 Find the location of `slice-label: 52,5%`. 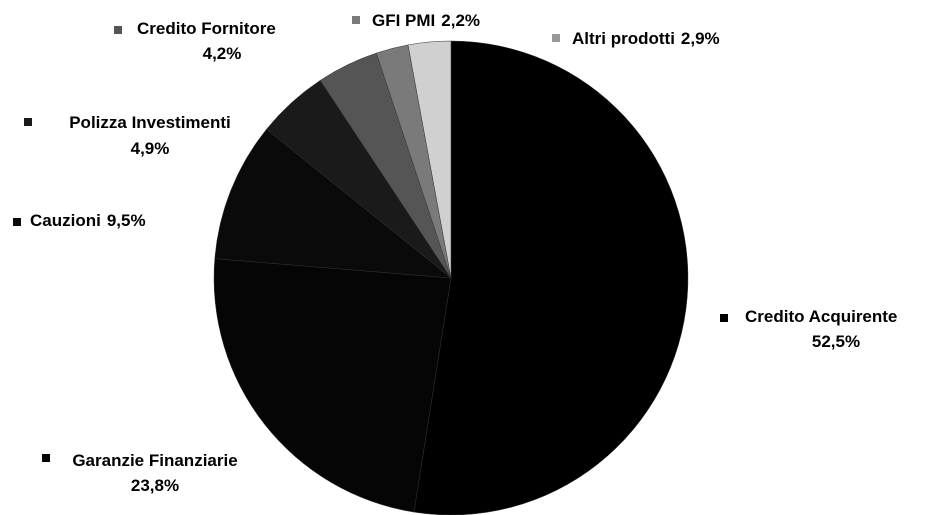

slice-label: 52,5% is located at coordinates (836, 341).